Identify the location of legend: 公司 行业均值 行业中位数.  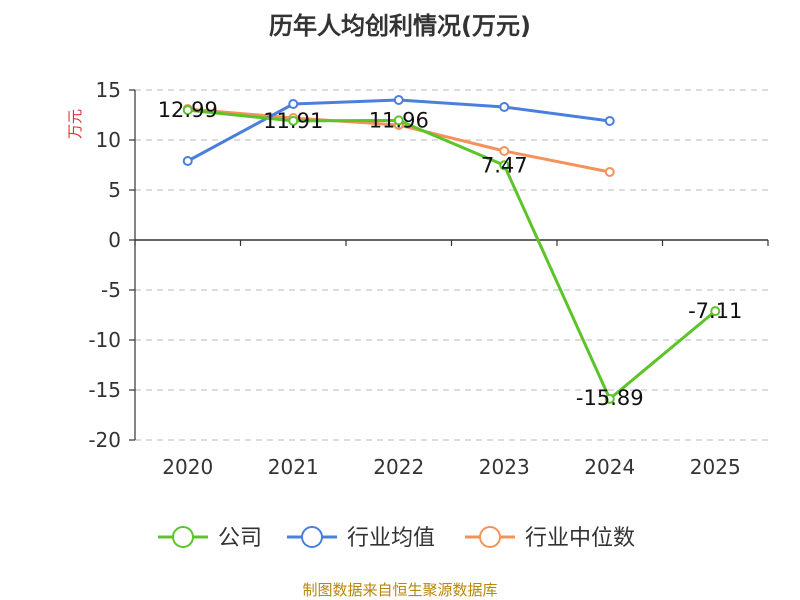
(396, 538).